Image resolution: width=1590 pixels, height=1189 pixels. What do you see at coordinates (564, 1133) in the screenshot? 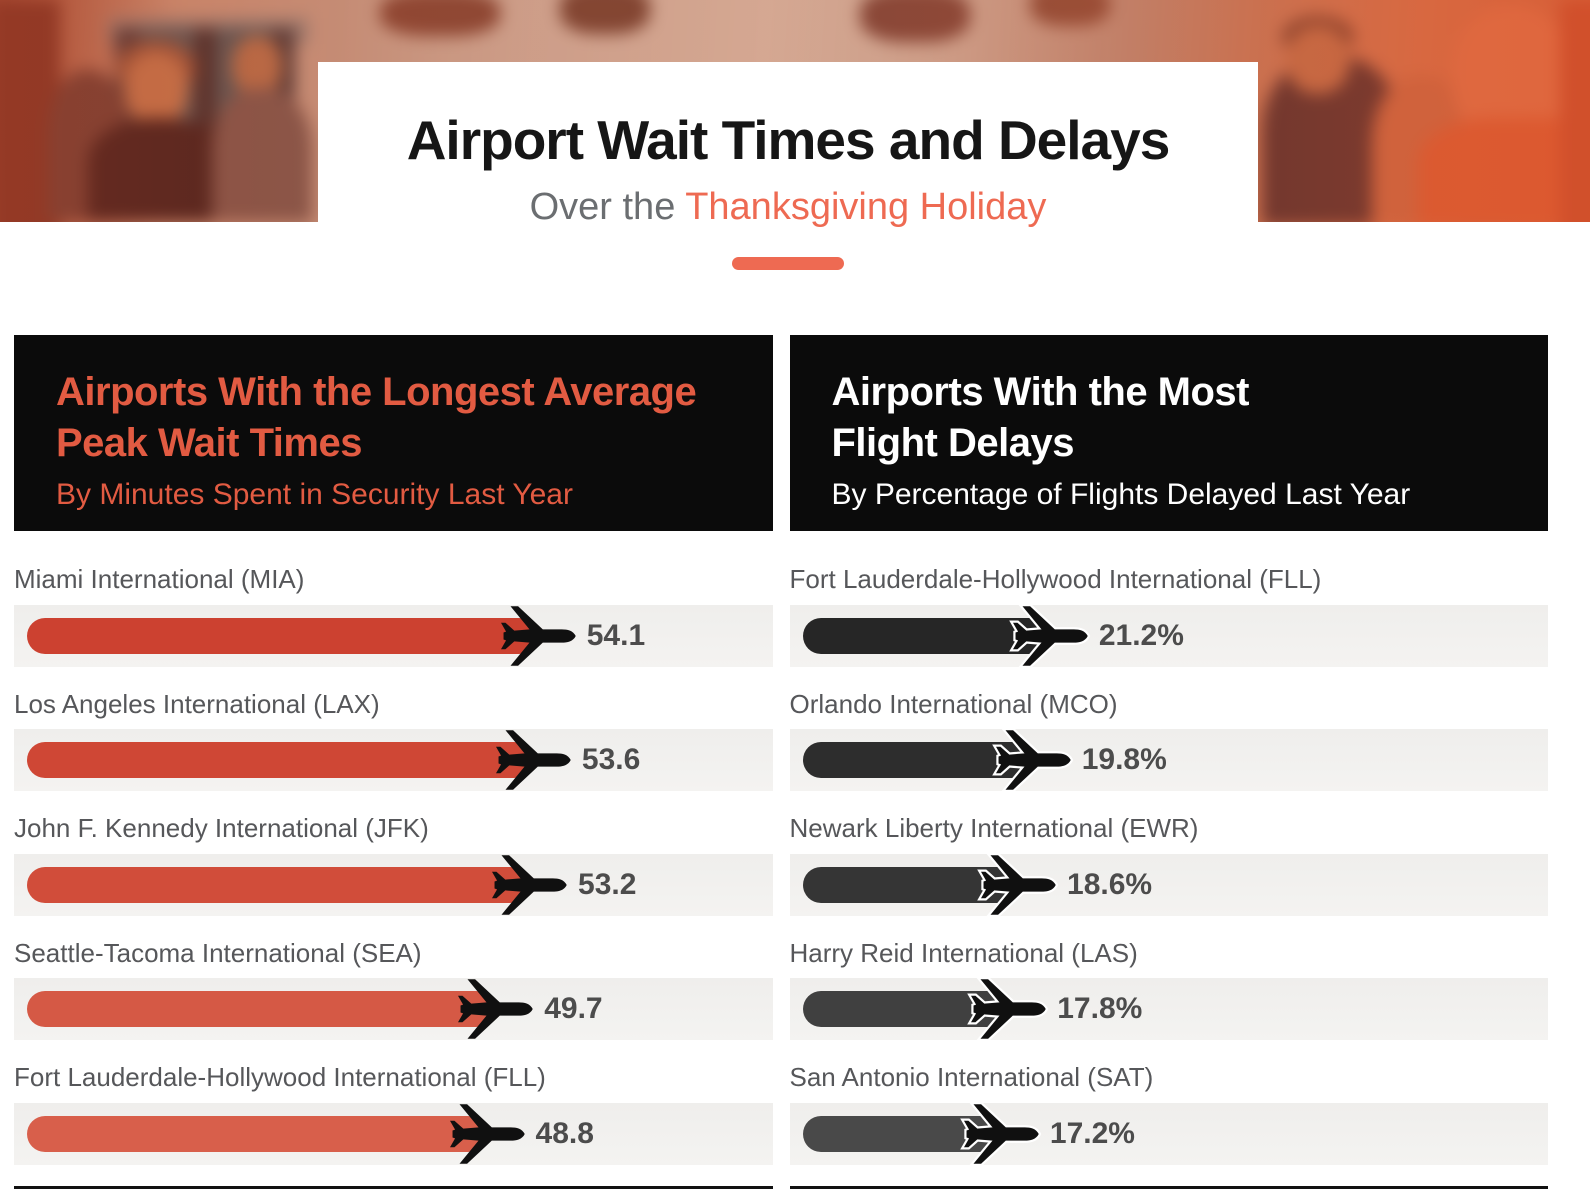
I see `bar-value: 48.8` at bounding box center [564, 1133].